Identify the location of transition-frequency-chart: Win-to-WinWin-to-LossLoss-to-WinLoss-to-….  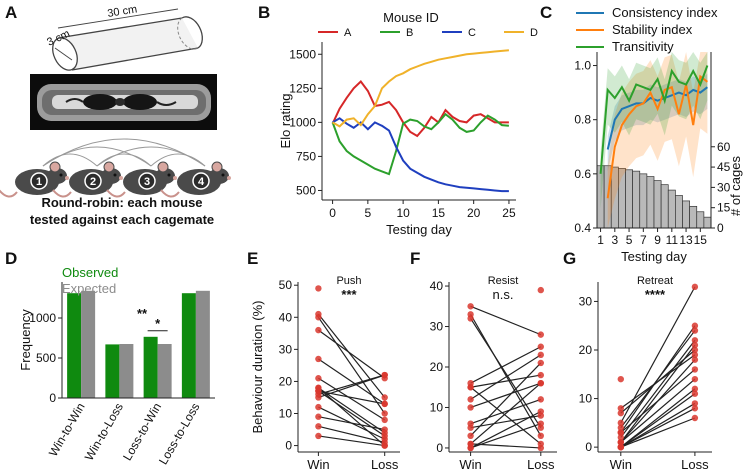
(116, 366).